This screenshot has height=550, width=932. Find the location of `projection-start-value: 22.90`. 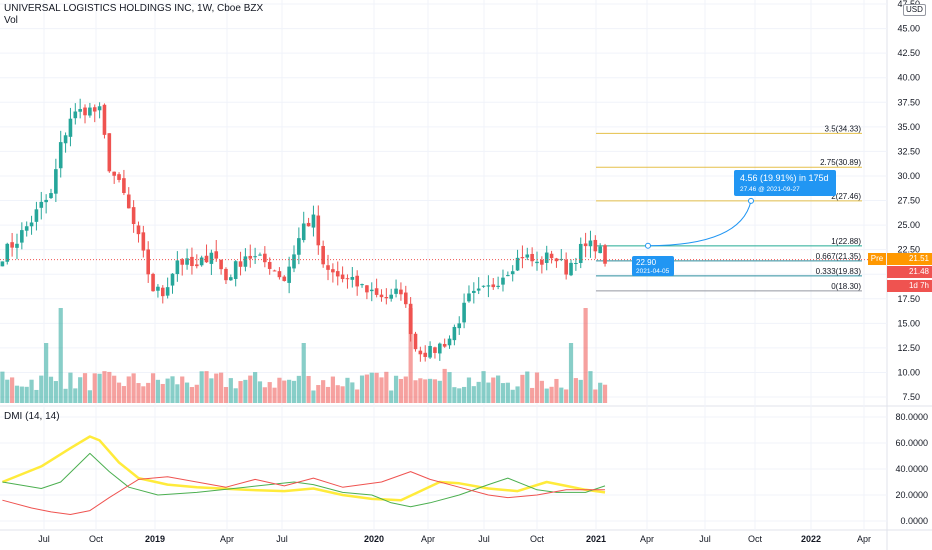

projection-start-value: 22.90 is located at coordinates (646, 262).